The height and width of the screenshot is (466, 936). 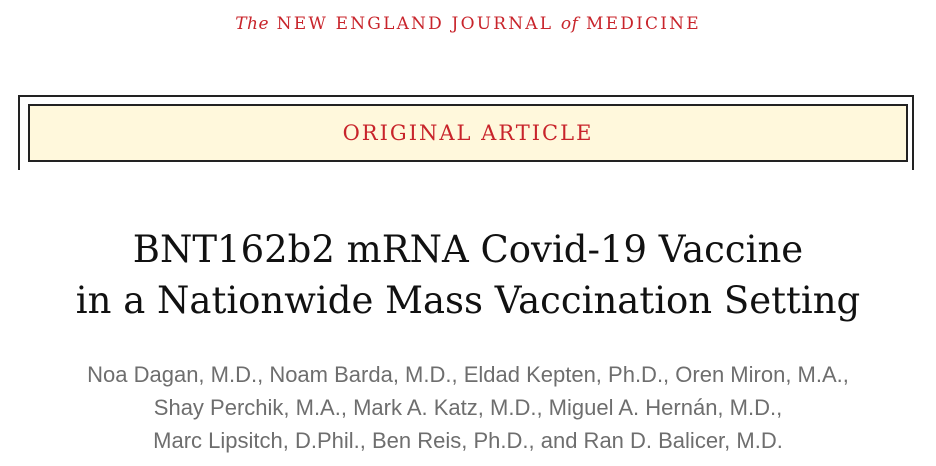 I want to click on journal-masthead: The NEW ENGLAND JOURNAL of MEDICINE, so click(x=468, y=24).